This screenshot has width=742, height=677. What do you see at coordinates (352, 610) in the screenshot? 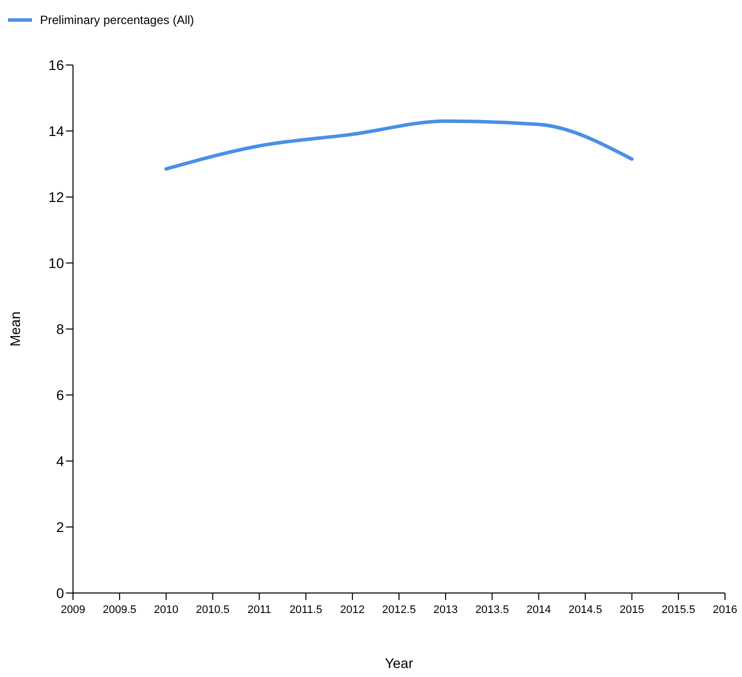
I see `x-tick-label: 2012` at bounding box center [352, 610].